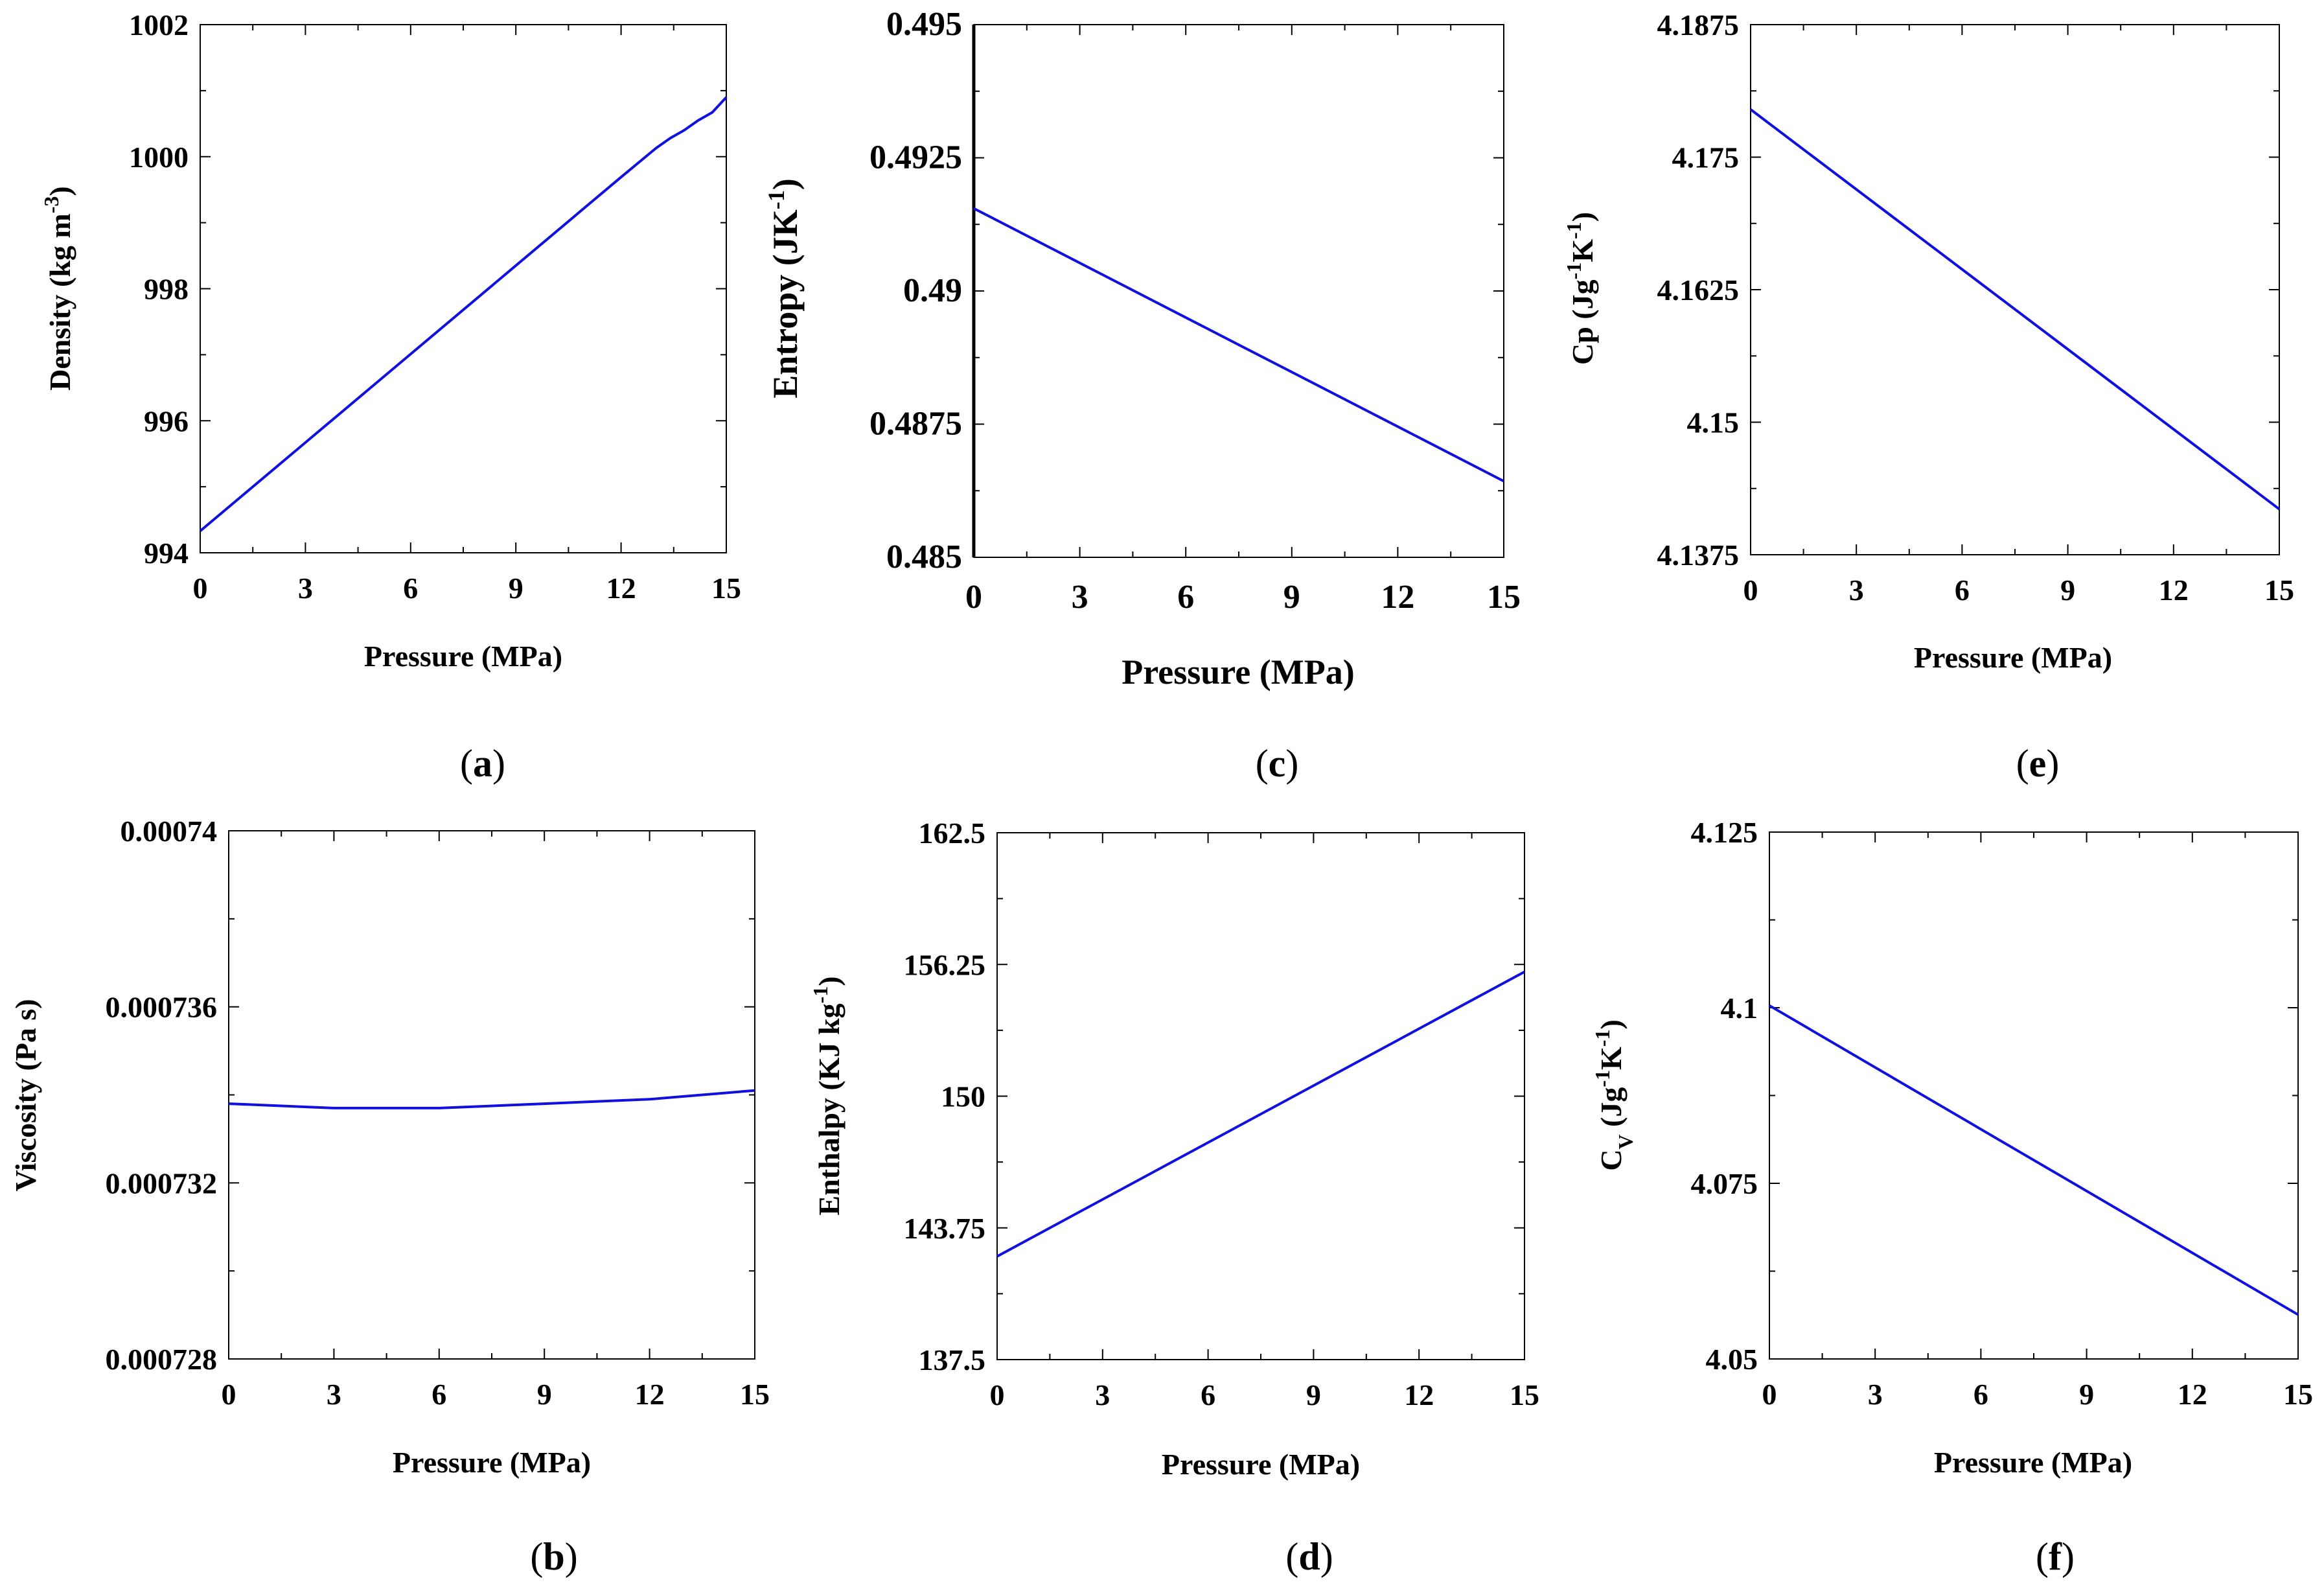  What do you see at coordinates (1751, 590) in the screenshot?
I see `x-tick-label-e-0: 0` at bounding box center [1751, 590].